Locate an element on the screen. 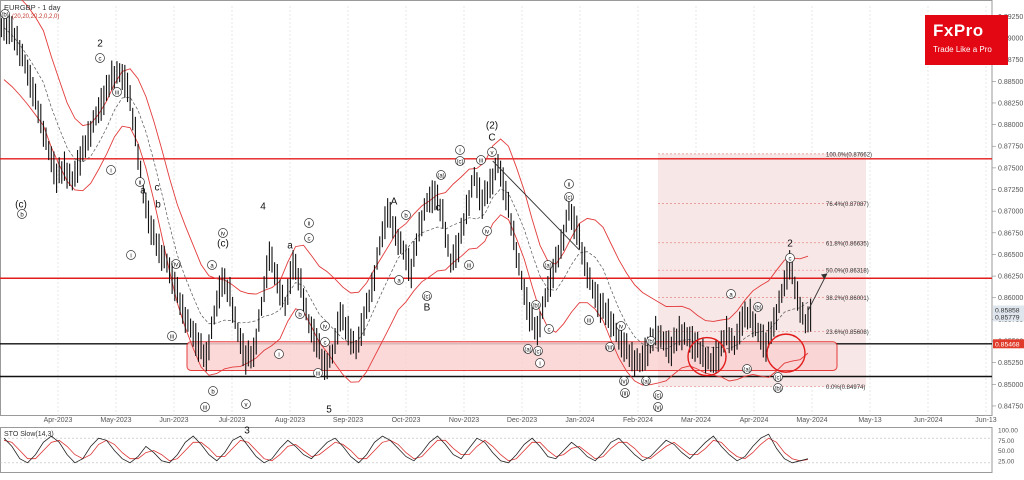 This screenshot has width=1024, height=480. wave-label: (ii) is located at coordinates (625, 393).